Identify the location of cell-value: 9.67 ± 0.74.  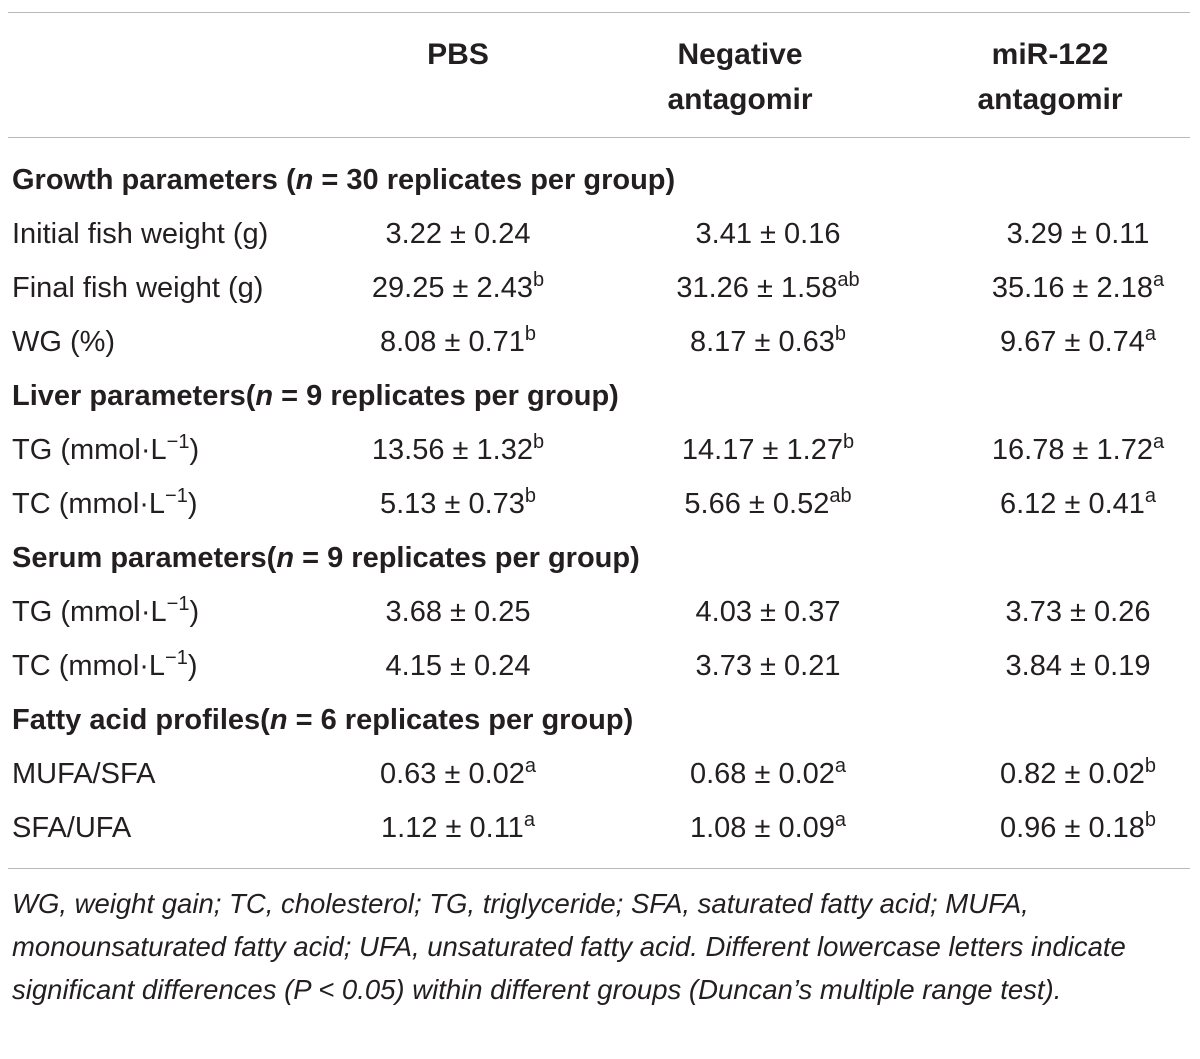
(1072, 342).